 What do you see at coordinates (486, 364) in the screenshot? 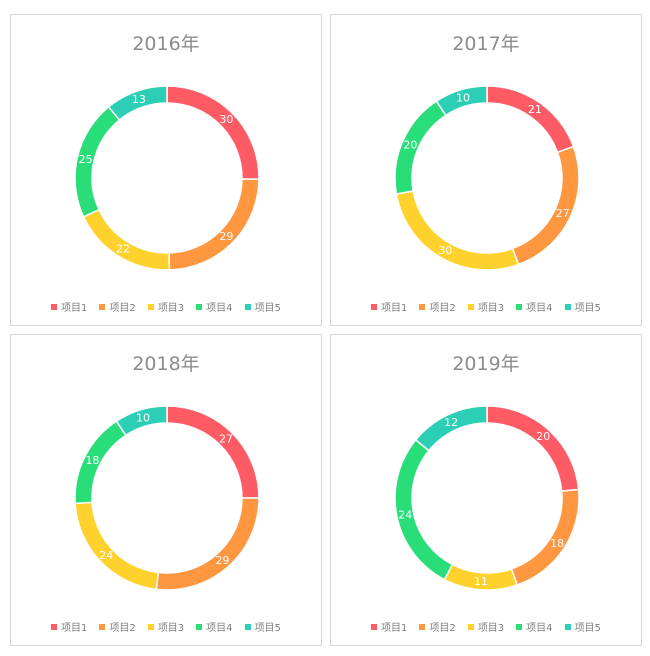
I see `chart-title: 2019年` at bounding box center [486, 364].